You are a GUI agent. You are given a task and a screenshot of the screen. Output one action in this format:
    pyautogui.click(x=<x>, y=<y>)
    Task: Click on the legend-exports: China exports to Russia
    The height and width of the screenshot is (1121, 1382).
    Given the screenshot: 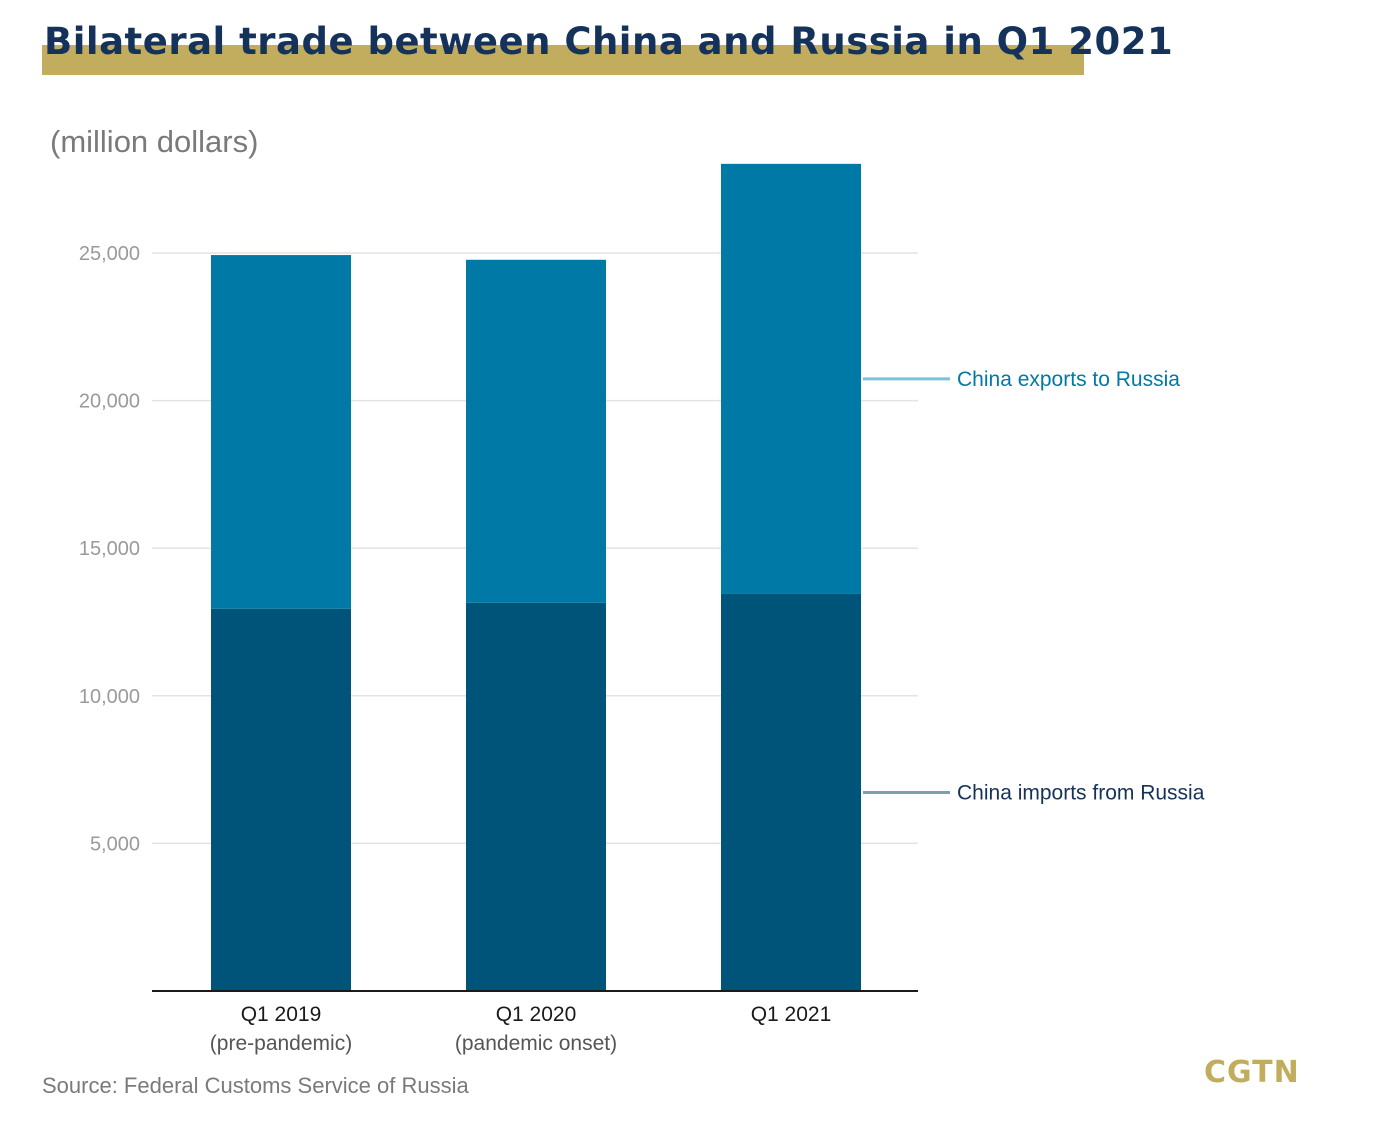 What is the action you would take?
    pyautogui.click(x=1068, y=379)
    